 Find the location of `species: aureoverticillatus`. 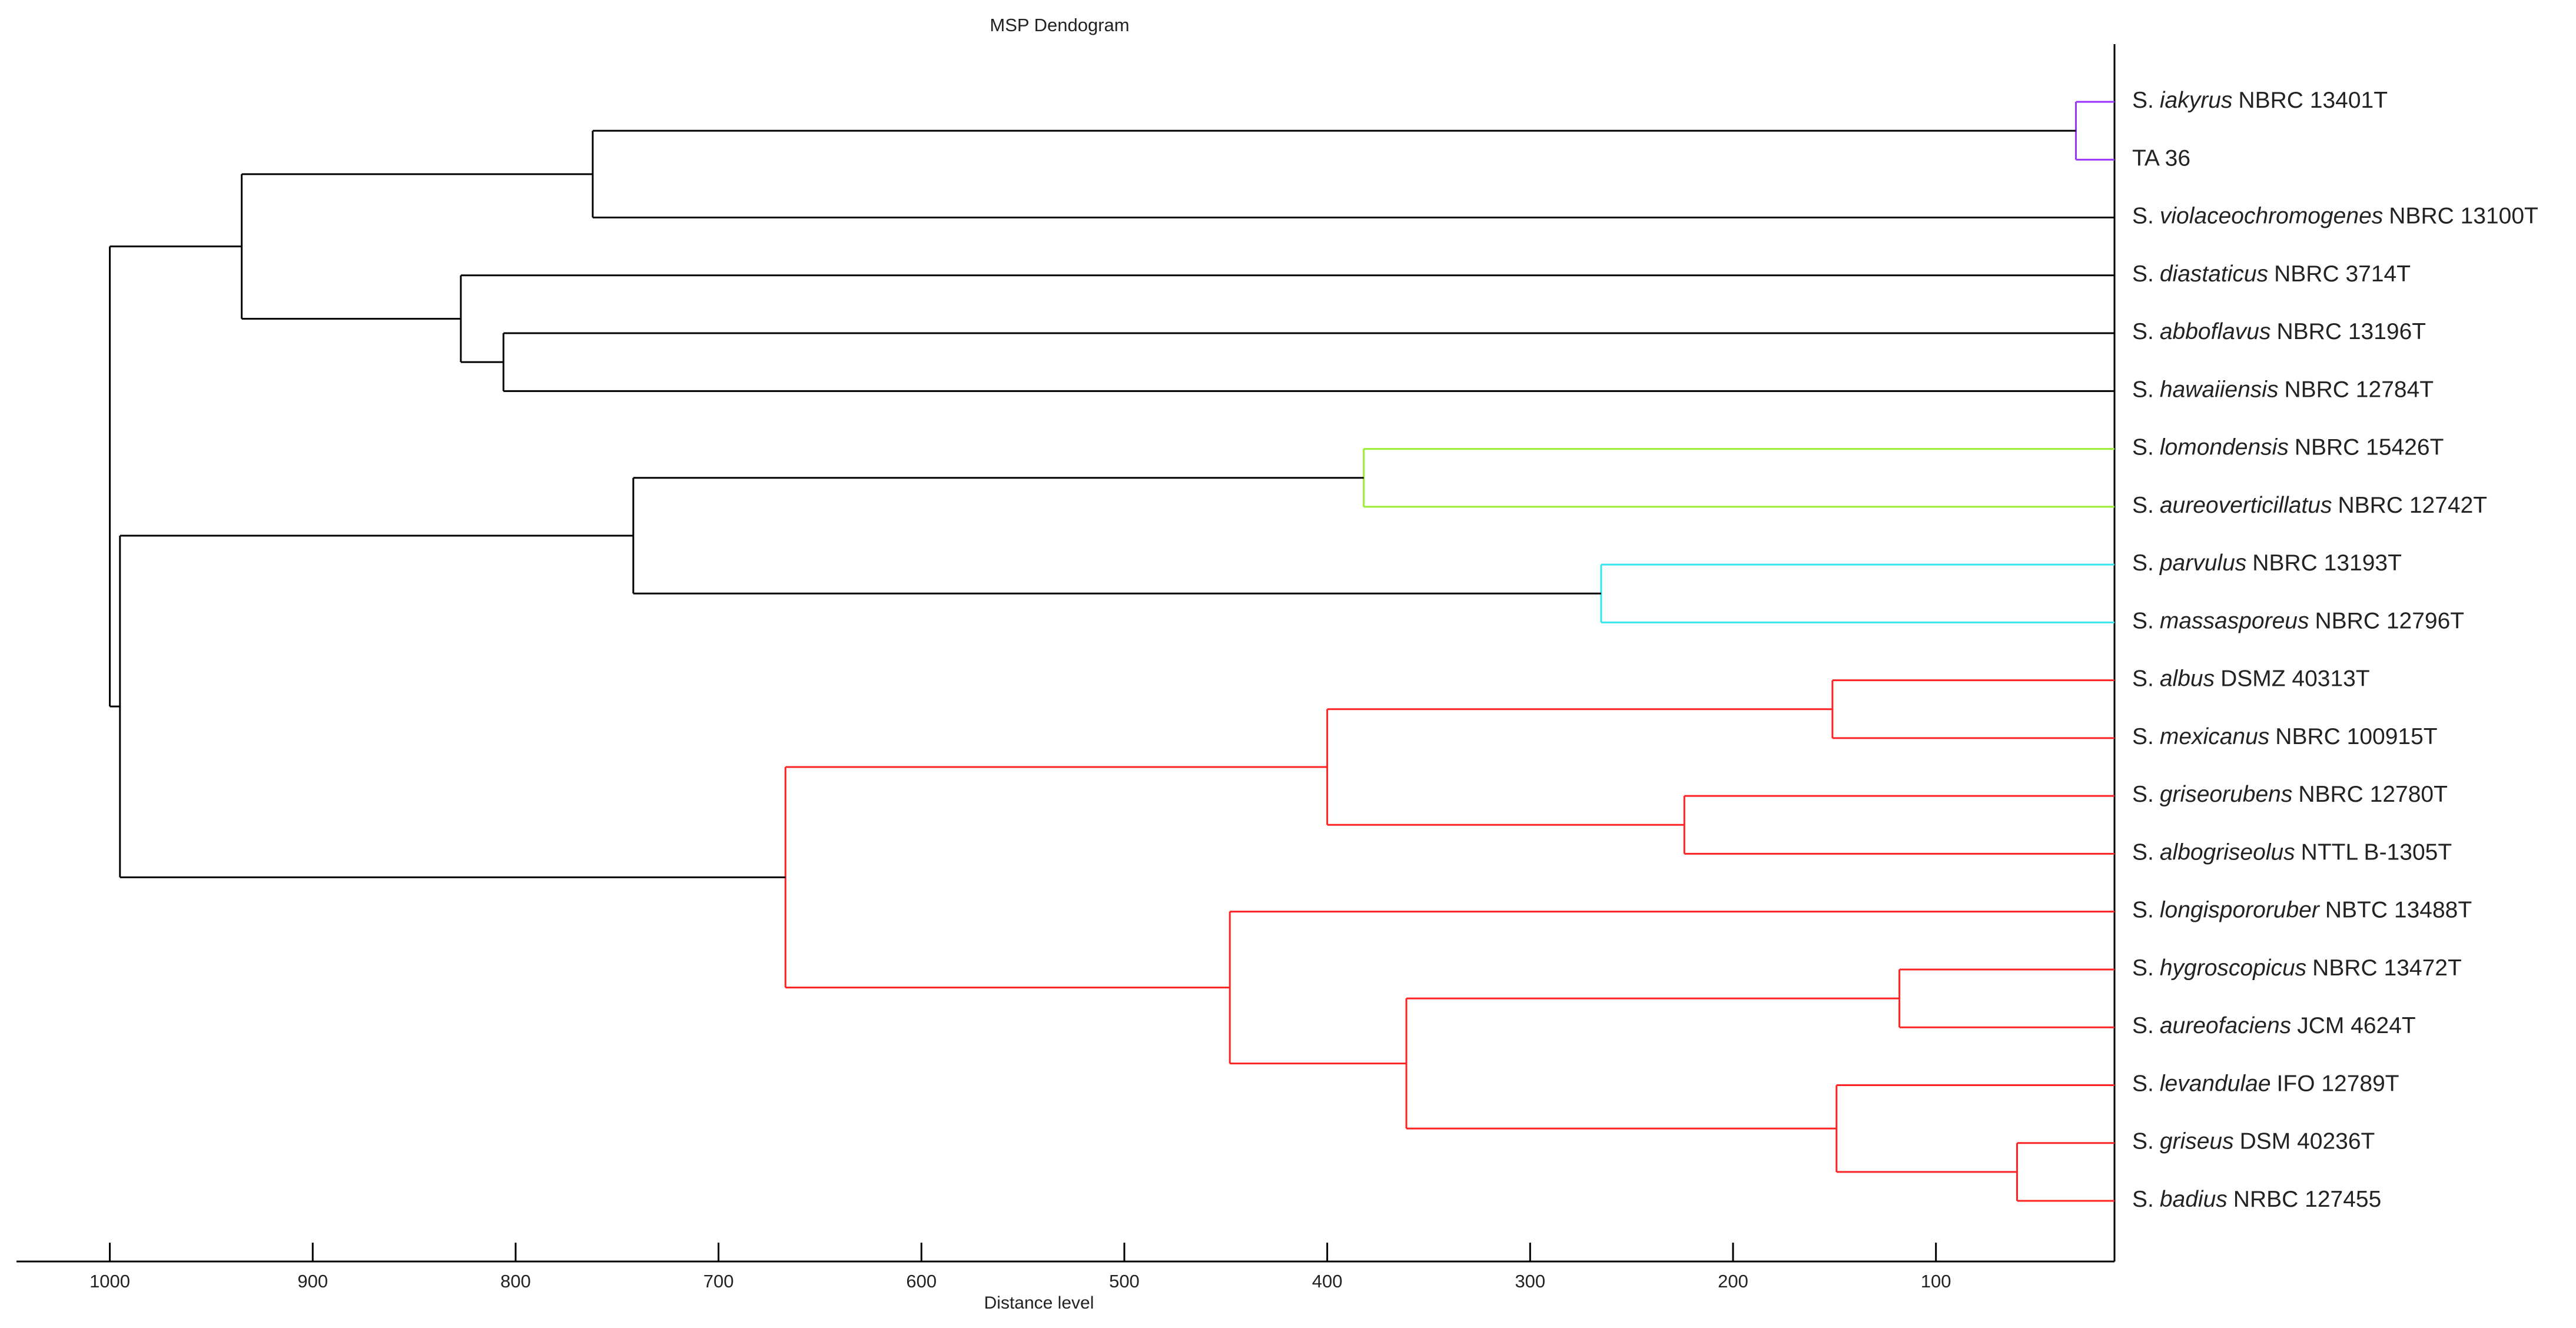

species: aureoverticillatus is located at coordinates (2246, 505).